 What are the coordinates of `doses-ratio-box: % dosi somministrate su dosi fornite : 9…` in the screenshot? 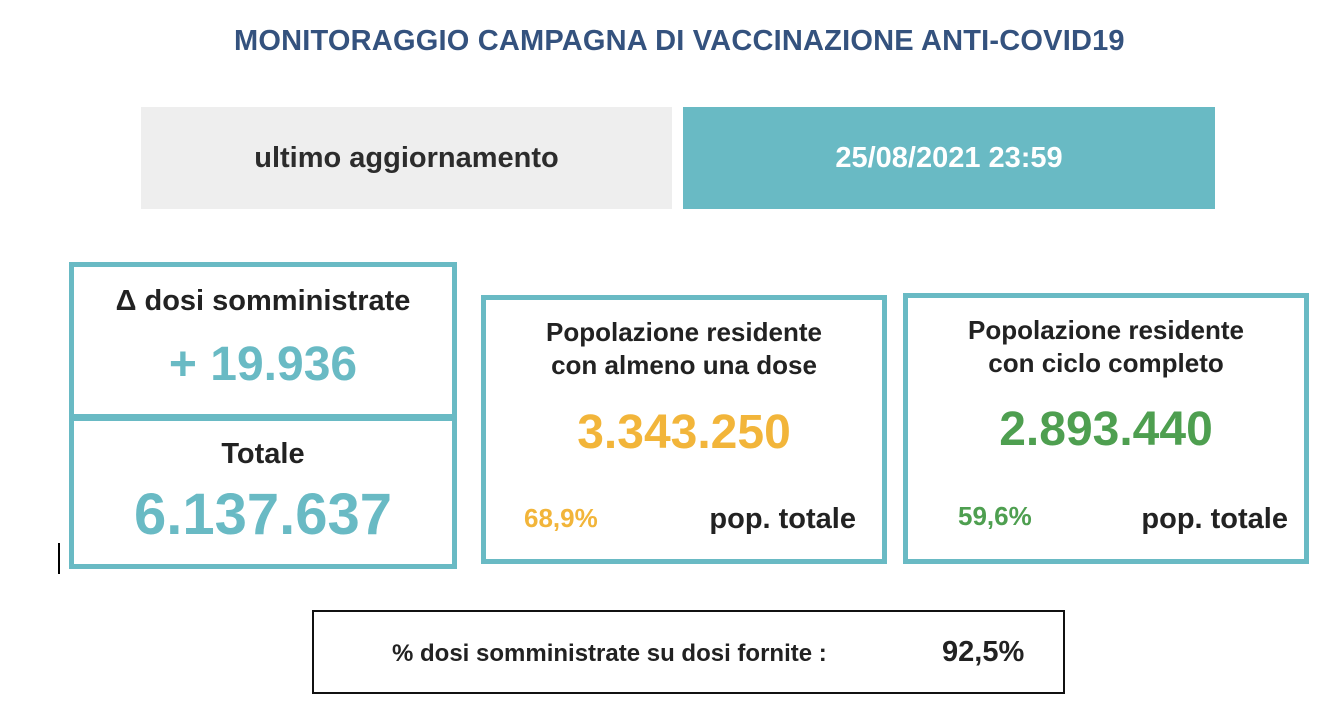 It's located at (688, 652).